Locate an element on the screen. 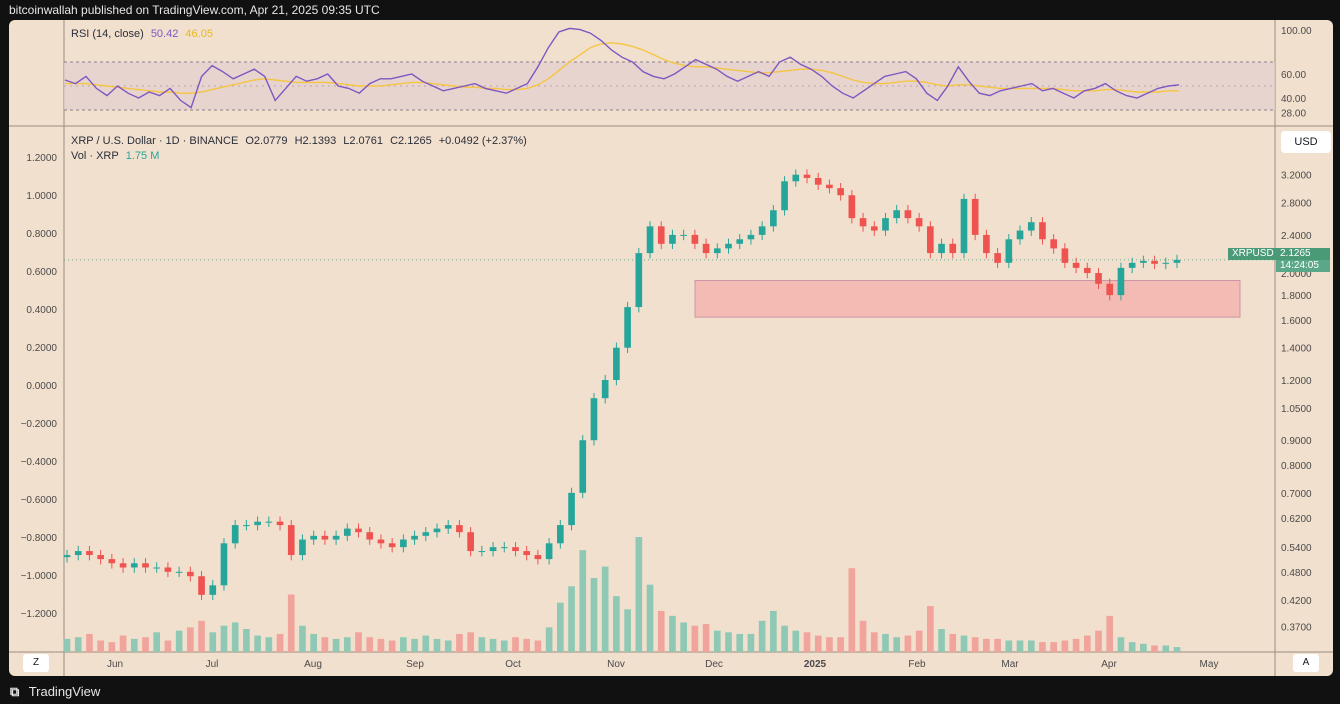 The image size is (1340, 704). rsi-legend: RSI (14, close) 50.42 46.05 is located at coordinates (144, 34).